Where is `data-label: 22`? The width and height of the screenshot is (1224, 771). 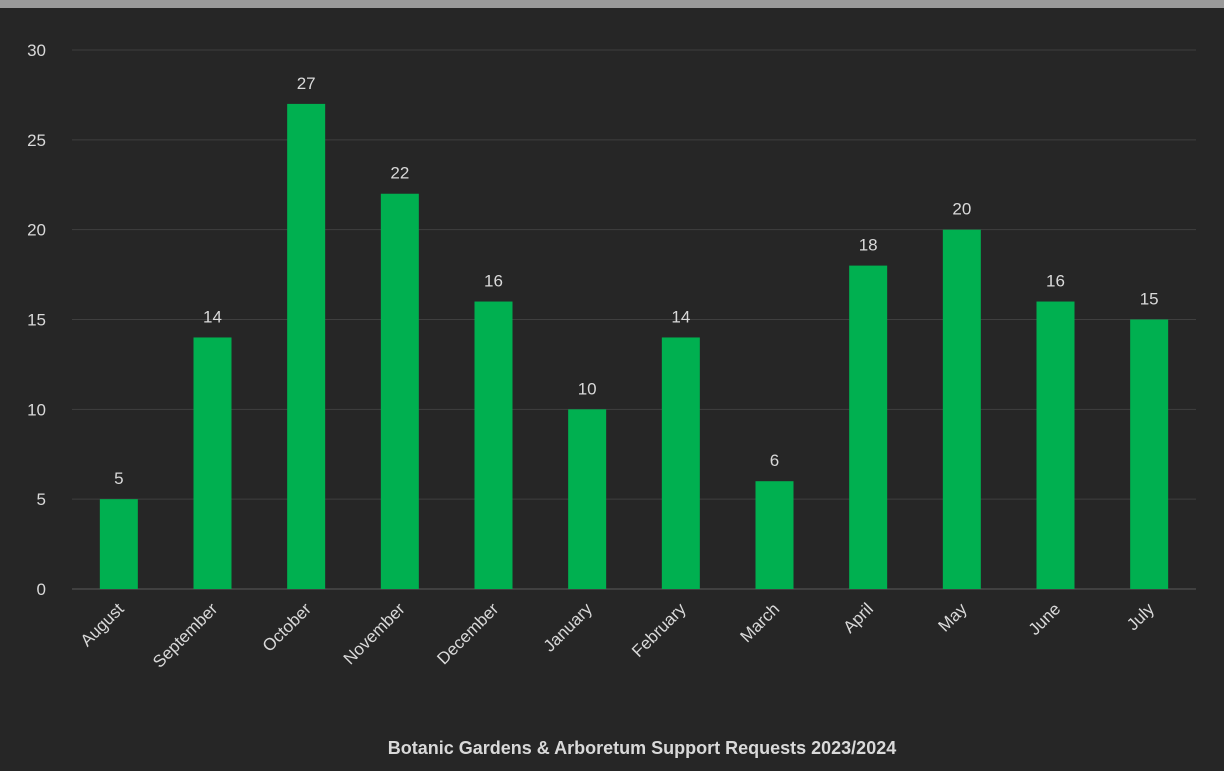
data-label: 22 is located at coordinates (399, 173).